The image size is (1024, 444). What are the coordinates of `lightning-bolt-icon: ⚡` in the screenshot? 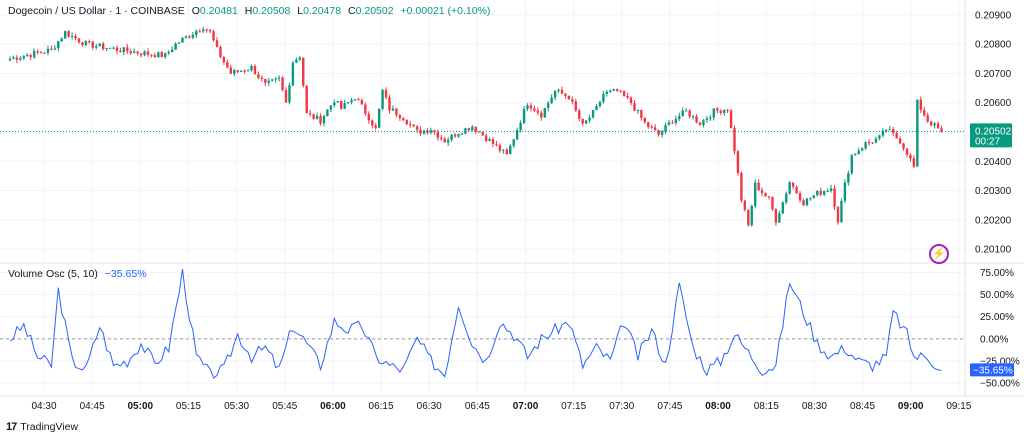 It's located at (939, 254).